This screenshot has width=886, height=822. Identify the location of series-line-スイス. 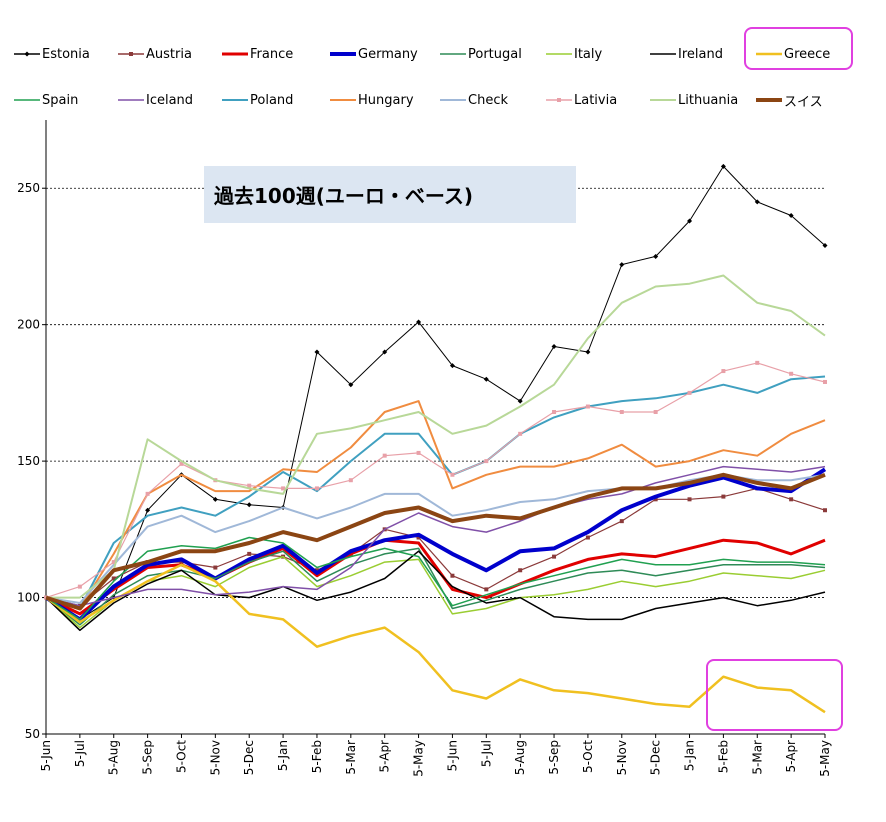
(435, 541).